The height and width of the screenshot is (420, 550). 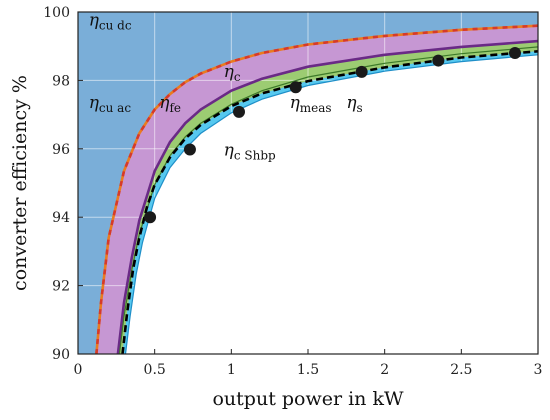 I want to click on x-tick-label: 1, so click(x=231, y=370).